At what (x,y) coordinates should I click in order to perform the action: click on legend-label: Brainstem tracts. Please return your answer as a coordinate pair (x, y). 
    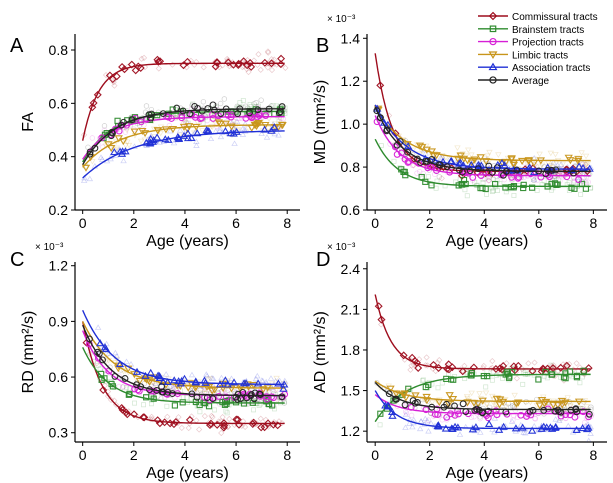
    Looking at the image, I should click on (548, 30).